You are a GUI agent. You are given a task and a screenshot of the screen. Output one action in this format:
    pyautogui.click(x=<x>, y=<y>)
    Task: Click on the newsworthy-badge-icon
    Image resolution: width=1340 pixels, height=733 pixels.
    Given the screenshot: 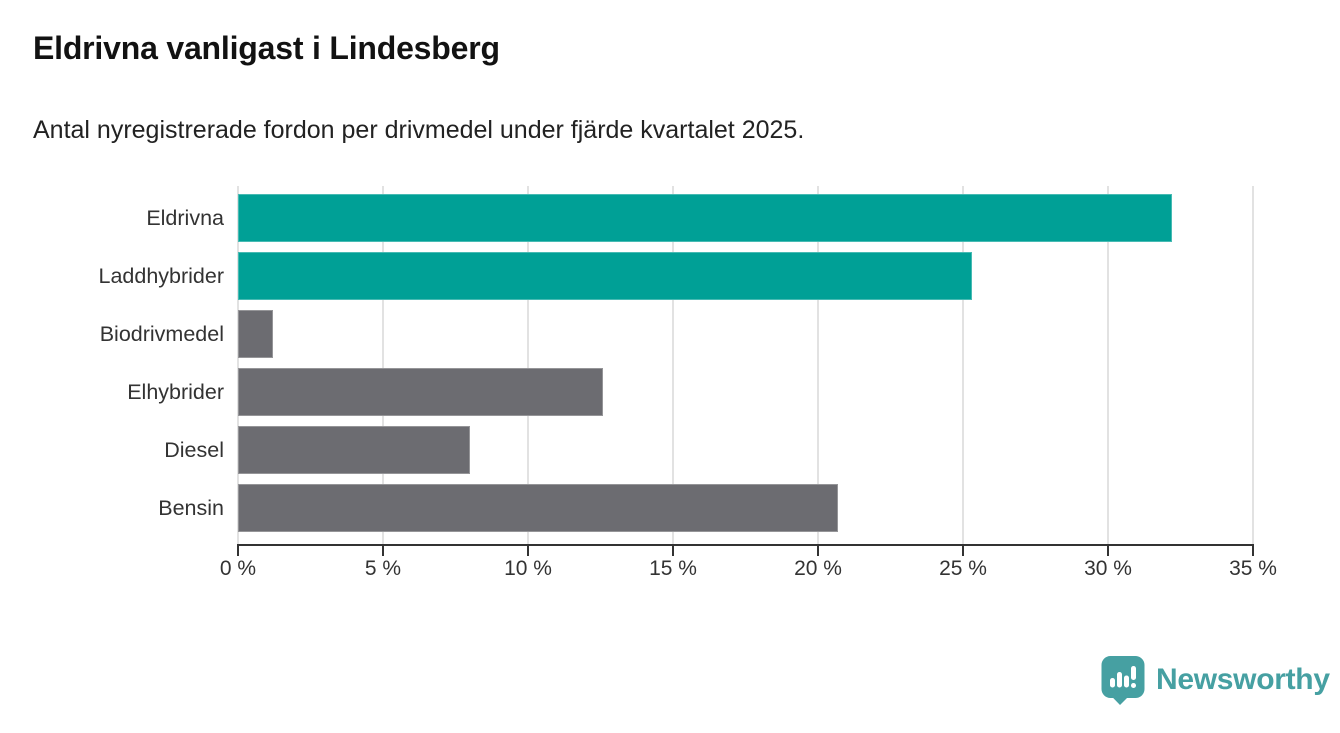 What is the action you would take?
    pyautogui.click(x=1123, y=680)
    